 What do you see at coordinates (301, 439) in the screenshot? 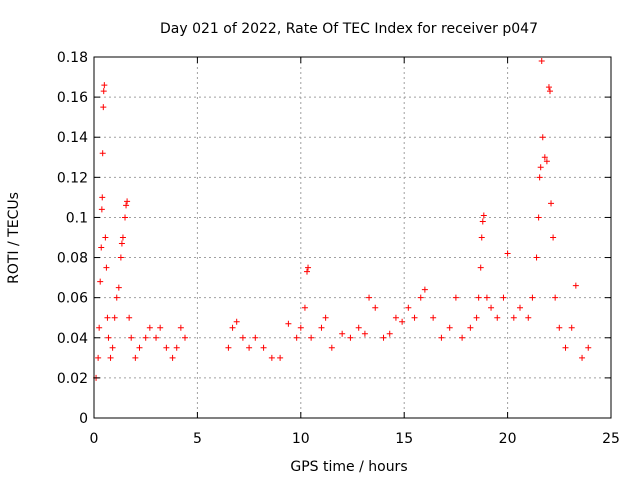
I see `x-tick-label: 10` at bounding box center [301, 439].